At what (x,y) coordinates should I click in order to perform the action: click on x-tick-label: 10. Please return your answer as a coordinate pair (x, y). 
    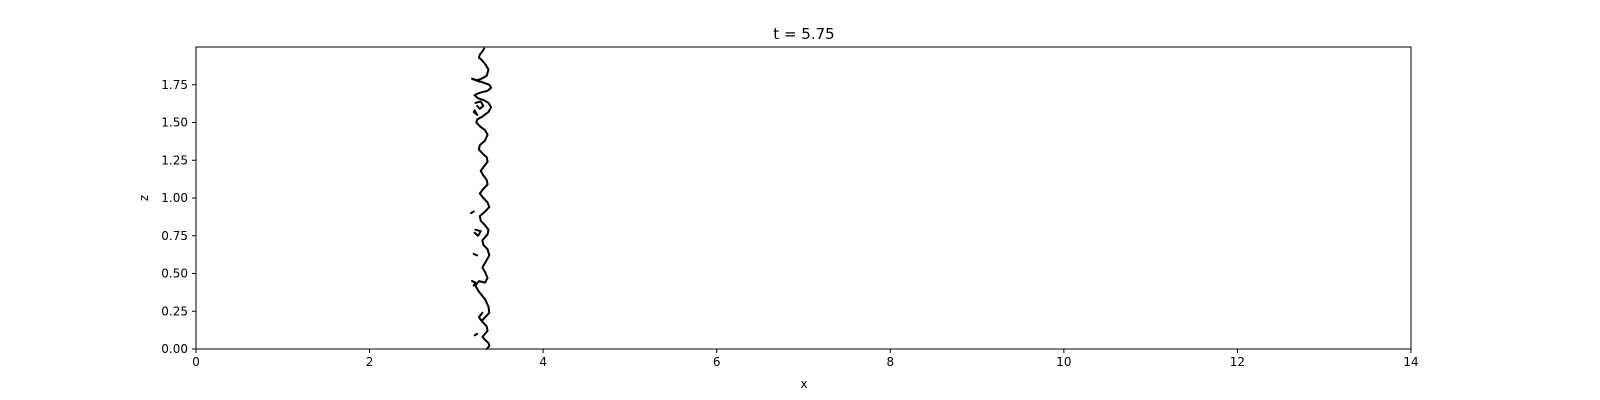
    Looking at the image, I should click on (1063, 362).